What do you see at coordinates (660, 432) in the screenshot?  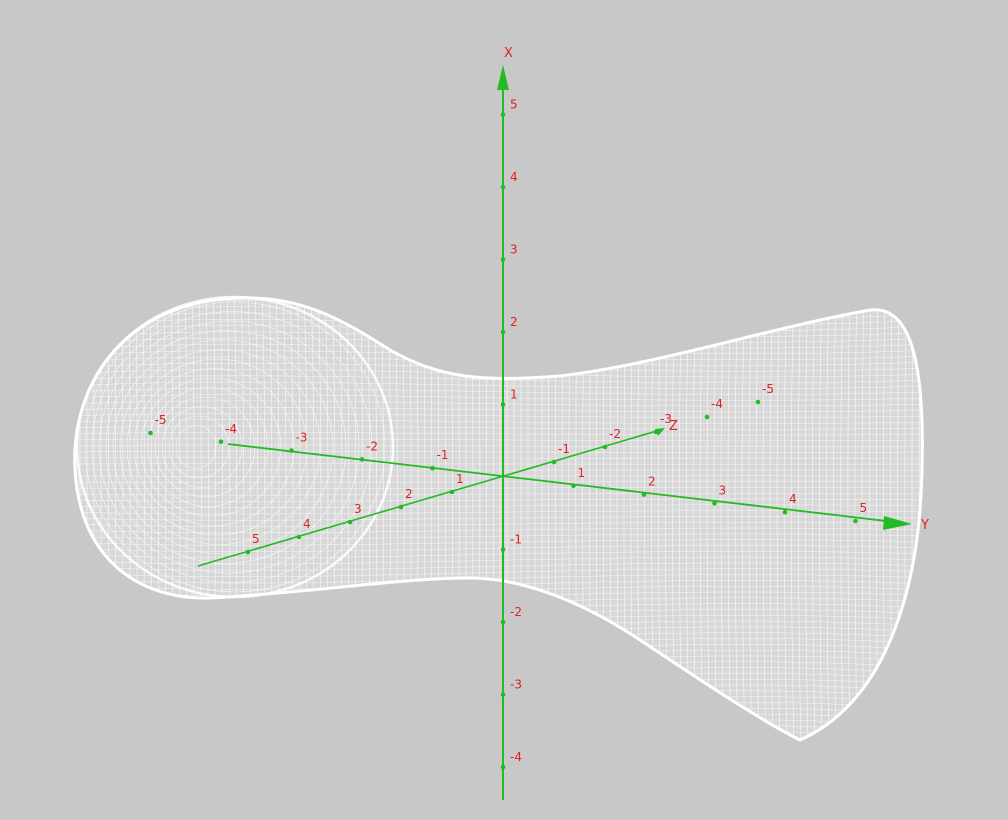 I see `z-axis-arrowhead` at bounding box center [660, 432].